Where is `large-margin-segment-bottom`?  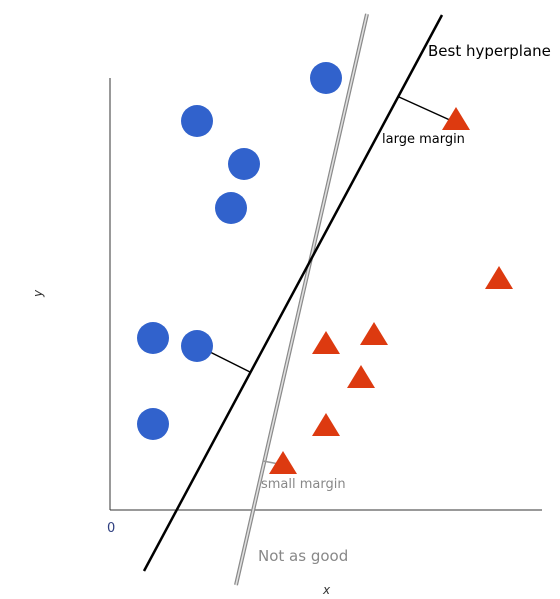 large-margin-segment-bottom is located at coordinates (228, 361).